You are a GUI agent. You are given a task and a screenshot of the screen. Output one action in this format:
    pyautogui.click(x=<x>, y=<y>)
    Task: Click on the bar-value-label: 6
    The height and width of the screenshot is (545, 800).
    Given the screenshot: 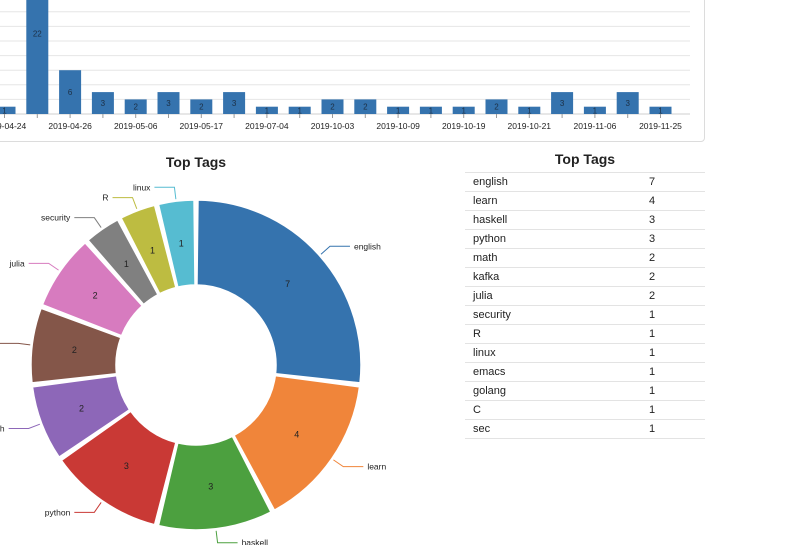 What is the action you would take?
    pyautogui.click(x=70, y=92)
    